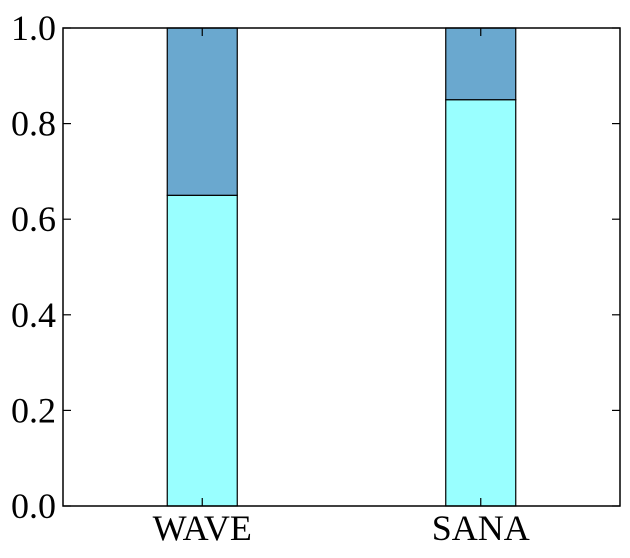 This screenshot has height=558, width=630. Describe the element at coordinates (202, 528) in the screenshot. I see `x-tick-label-wave: WAVE` at that location.